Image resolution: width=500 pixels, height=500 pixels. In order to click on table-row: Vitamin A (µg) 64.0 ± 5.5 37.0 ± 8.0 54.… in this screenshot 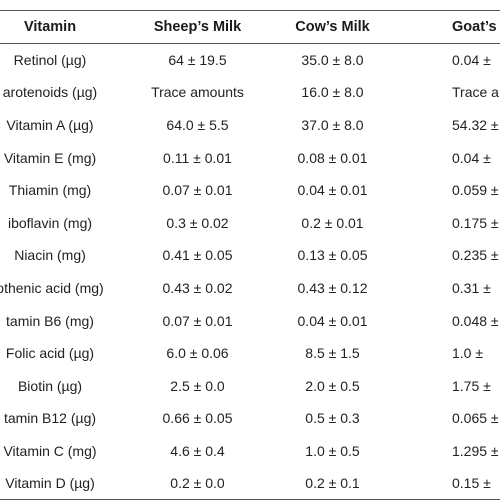, I will do `click(250, 125)`.